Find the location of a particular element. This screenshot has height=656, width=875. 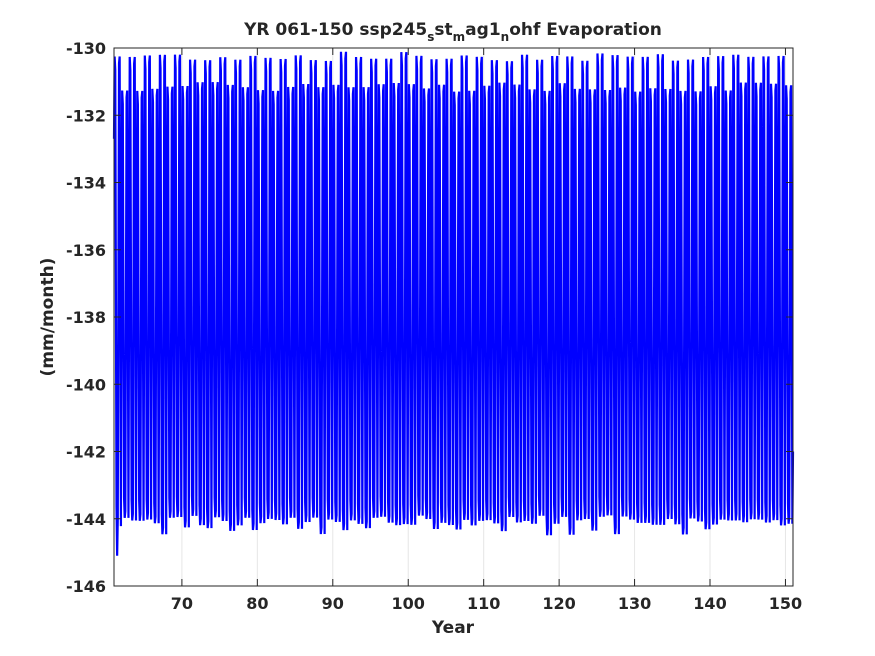

title-middle: ag1 is located at coordinates (482, 30).